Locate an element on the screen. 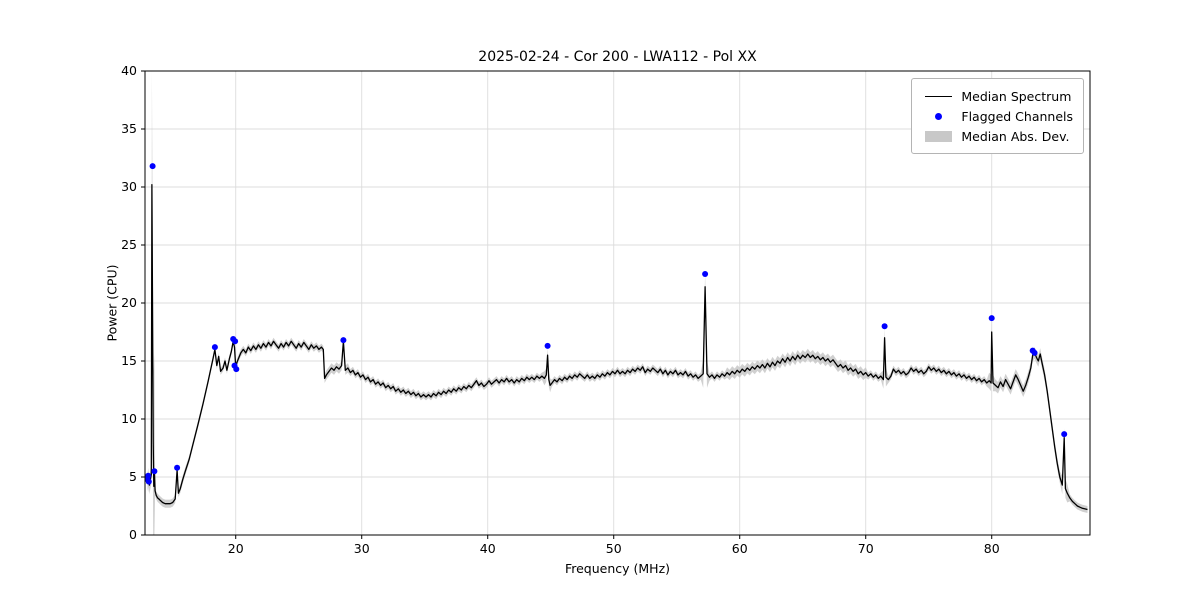 The width and height of the screenshot is (1200, 600). chart-title: 2025-02-24 - Cor 200 - LWA112 - Pol XX is located at coordinates (617, 57).